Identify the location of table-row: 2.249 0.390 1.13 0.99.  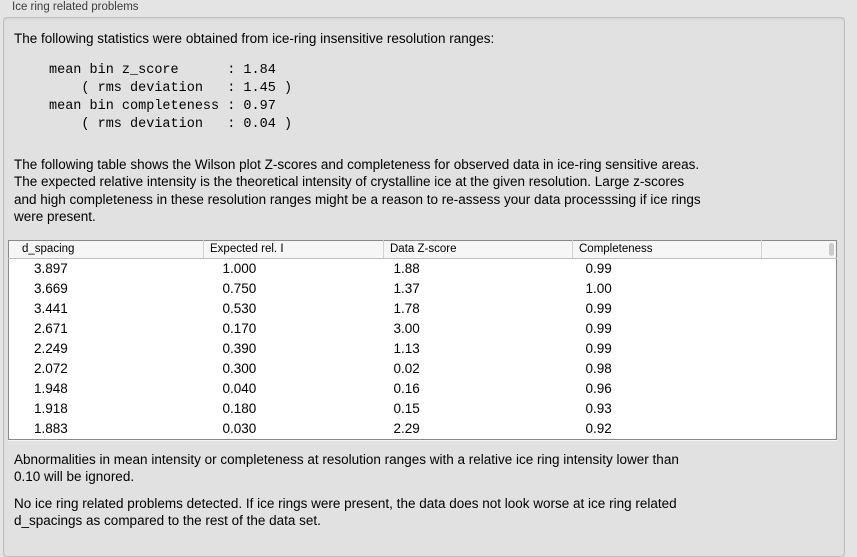
(423, 349).